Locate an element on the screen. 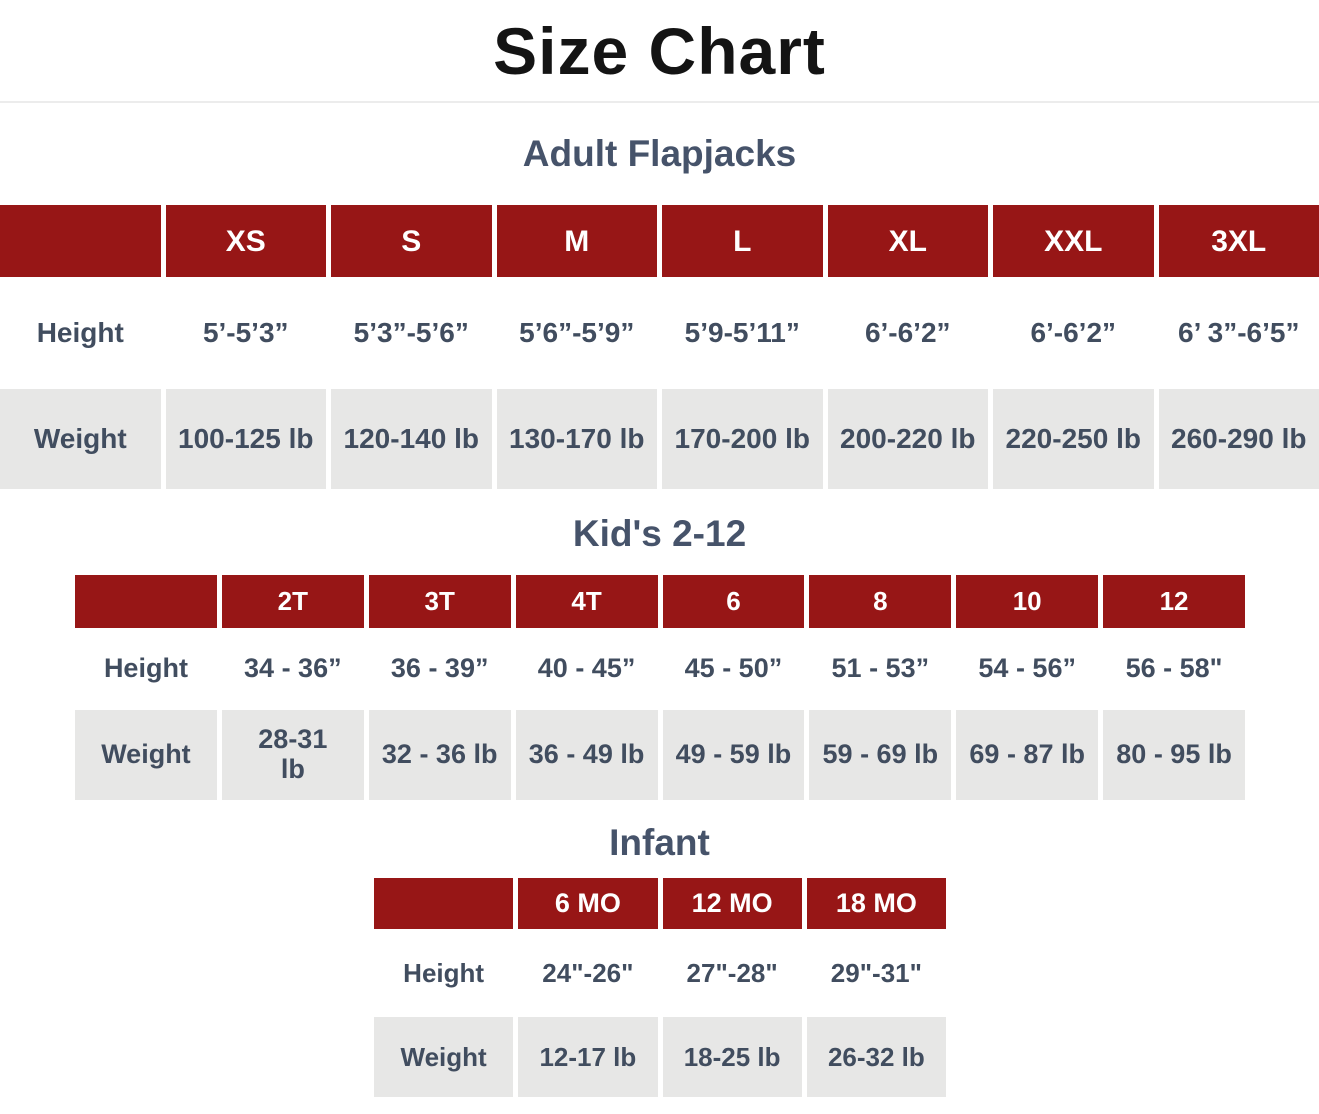 Image resolution: width=1319 pixels, height=1114 pixels. infant-height-row-label: Height is located at coordinates (444, 972).